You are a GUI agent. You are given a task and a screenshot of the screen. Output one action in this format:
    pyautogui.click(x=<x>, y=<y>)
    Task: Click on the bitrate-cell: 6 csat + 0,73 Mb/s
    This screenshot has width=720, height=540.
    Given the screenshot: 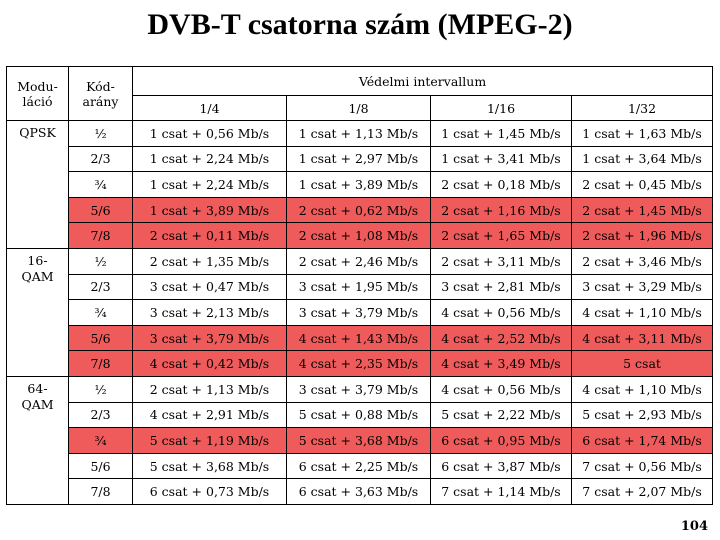 What is the action you would take?
    pyautogui.click(x=209, y=491)
    